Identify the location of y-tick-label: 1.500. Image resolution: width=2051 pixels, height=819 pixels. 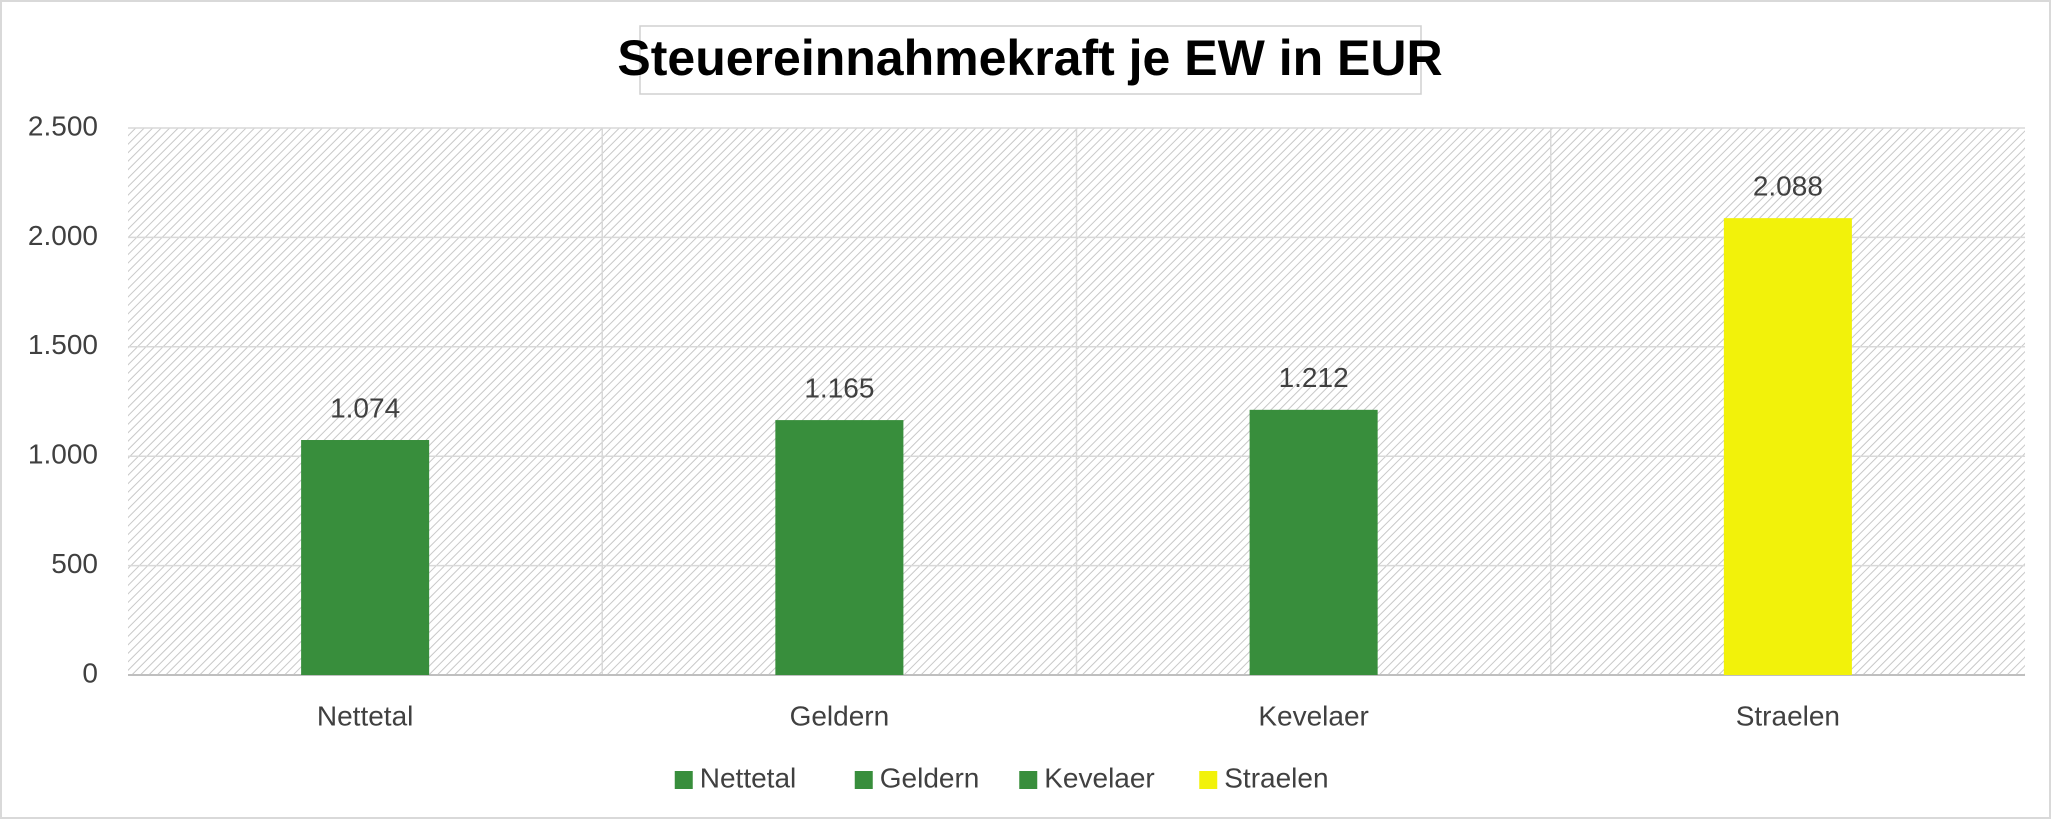
(63, 344).